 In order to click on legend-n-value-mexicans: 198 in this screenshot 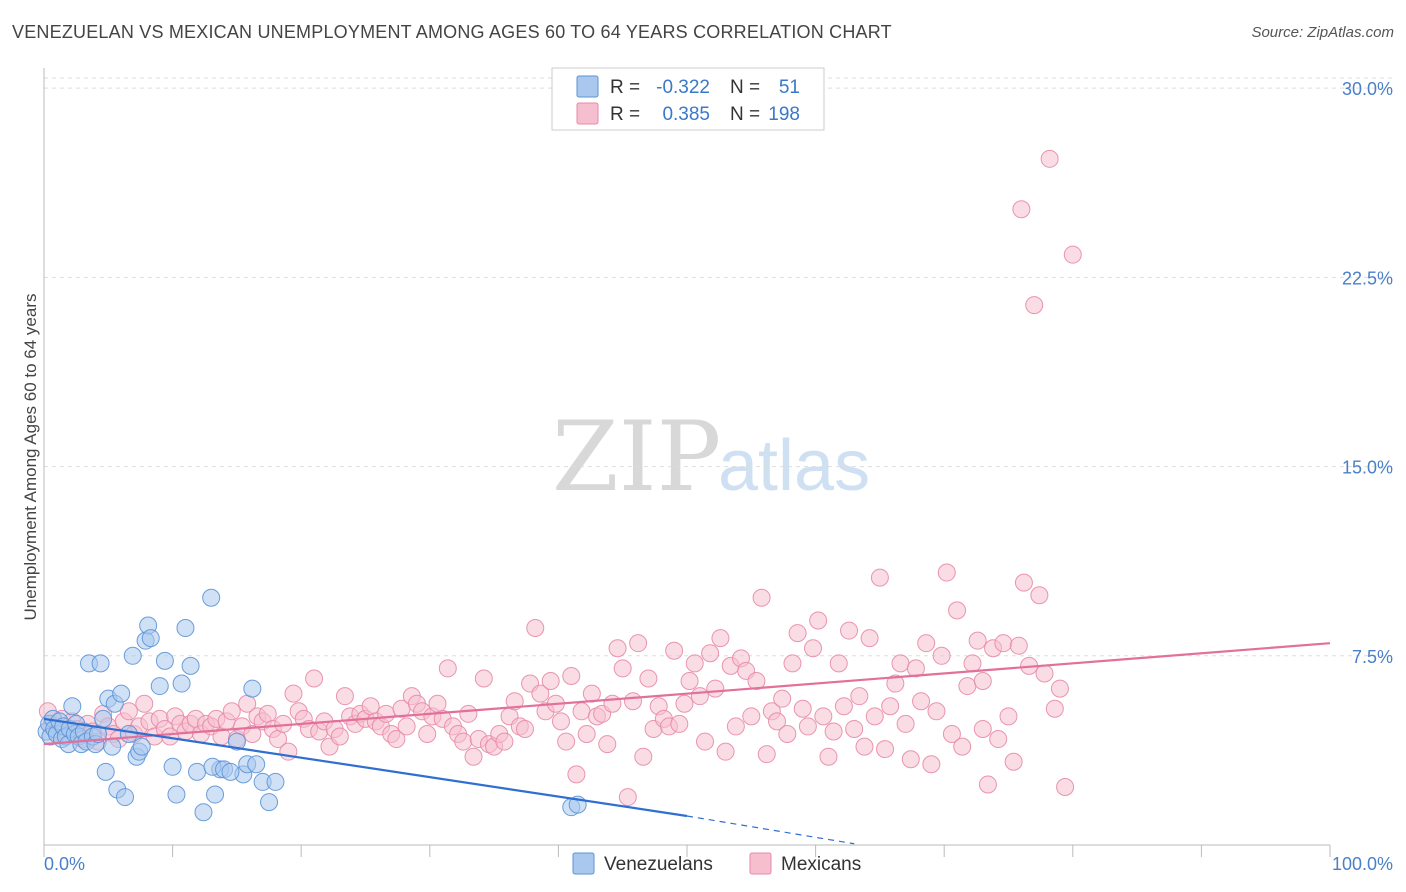, I will do `click(784, 114)`.